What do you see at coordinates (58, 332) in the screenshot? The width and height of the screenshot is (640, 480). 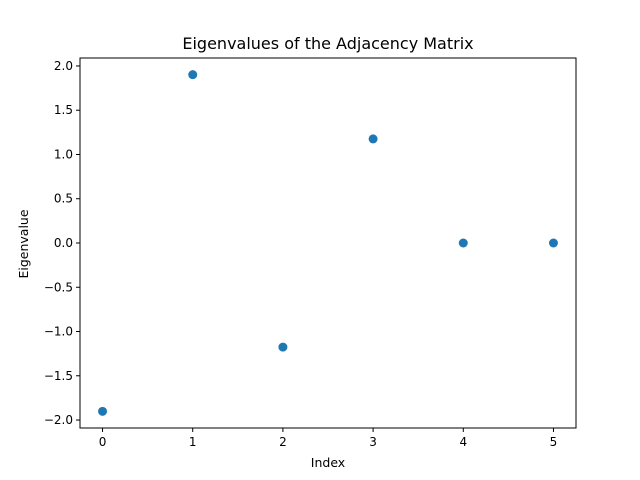 I see `y-tick-label: −1.0` at bounding box center [58, 332].